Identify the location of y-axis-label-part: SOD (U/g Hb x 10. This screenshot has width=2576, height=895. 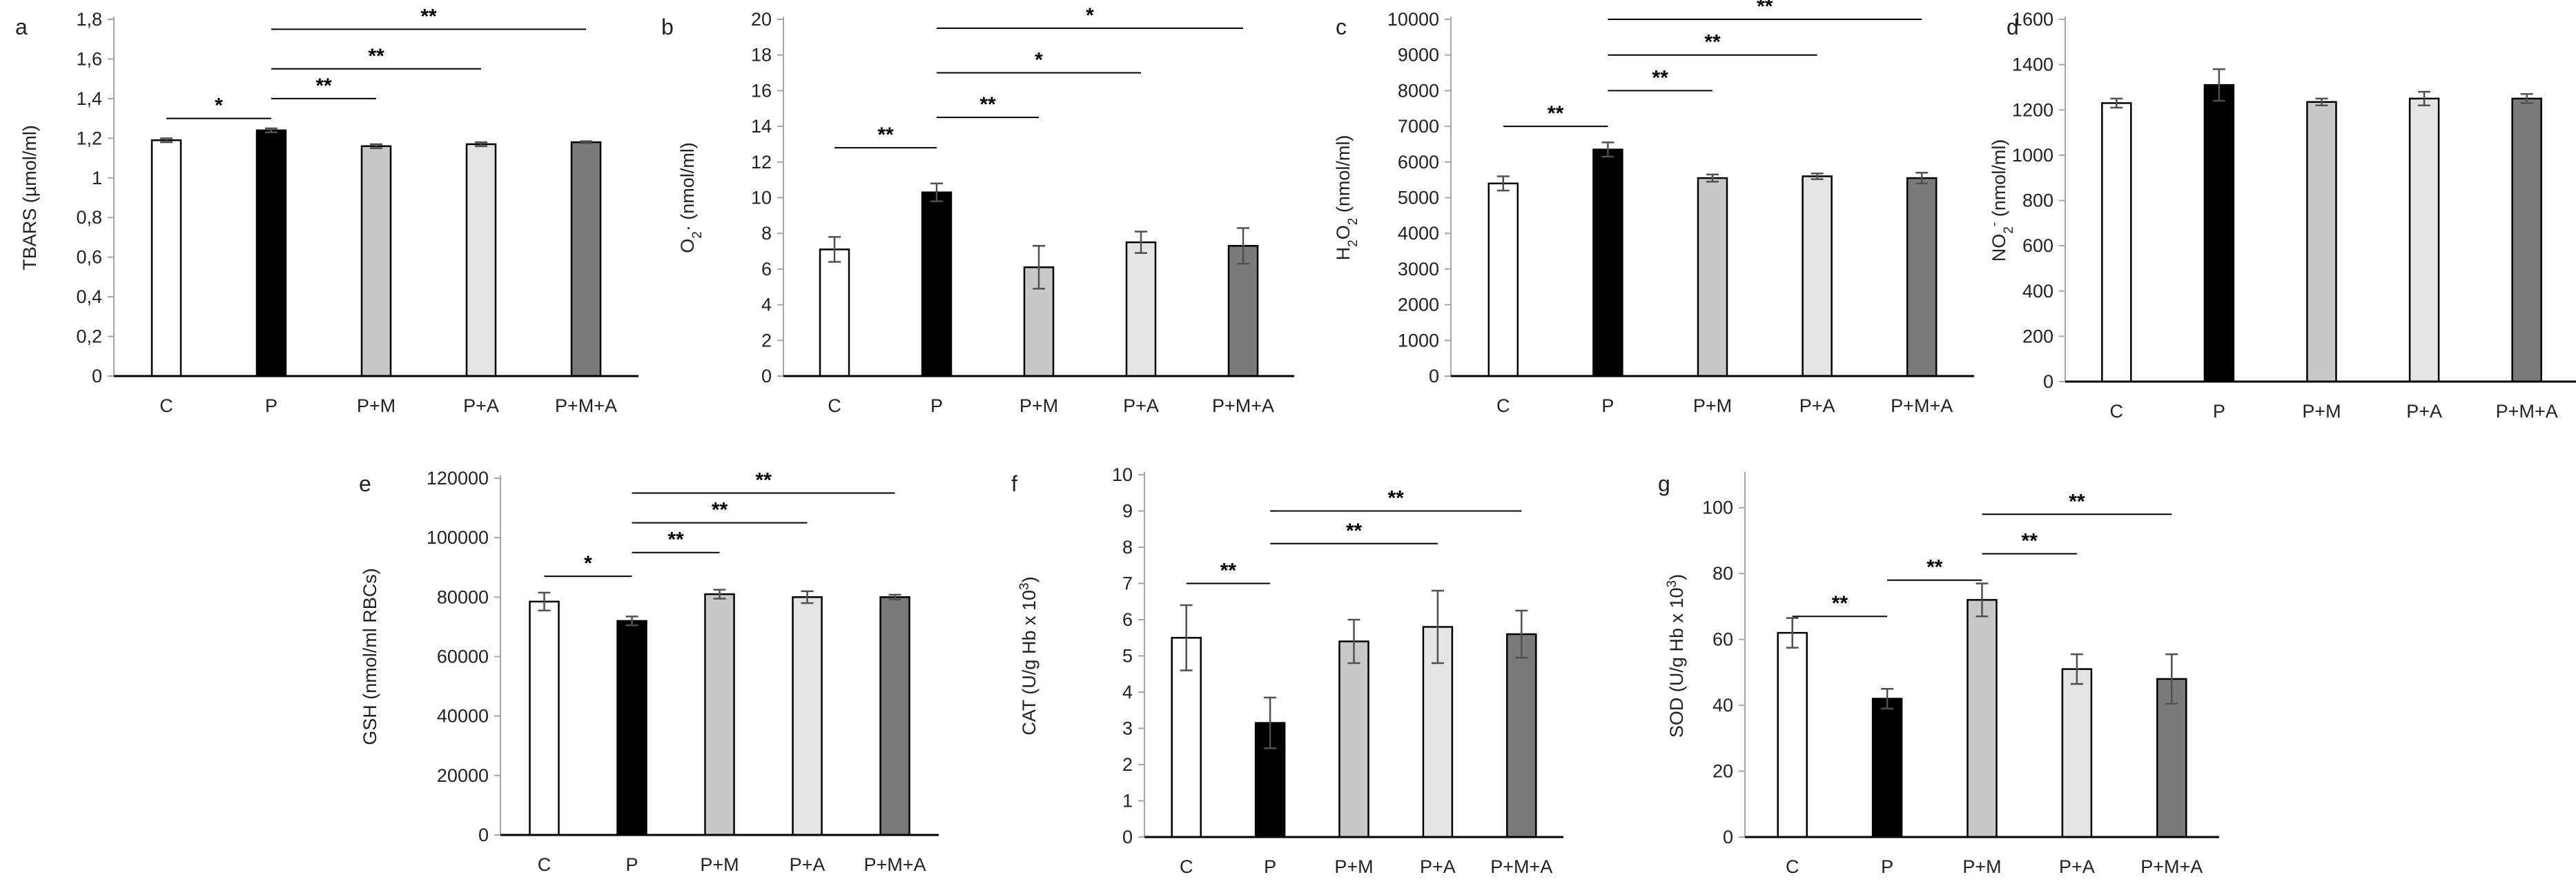
(1676, 663).